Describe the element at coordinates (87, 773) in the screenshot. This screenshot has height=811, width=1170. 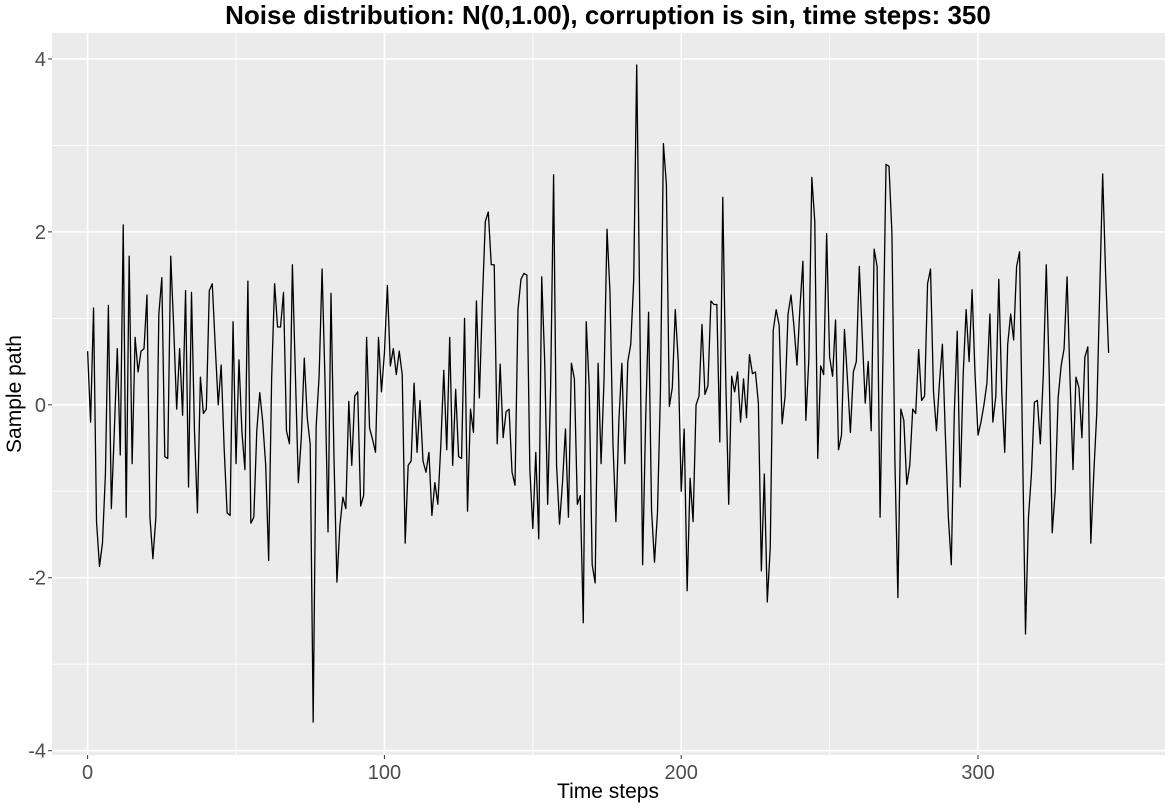
I see `x-tick-label: 0` at that location.